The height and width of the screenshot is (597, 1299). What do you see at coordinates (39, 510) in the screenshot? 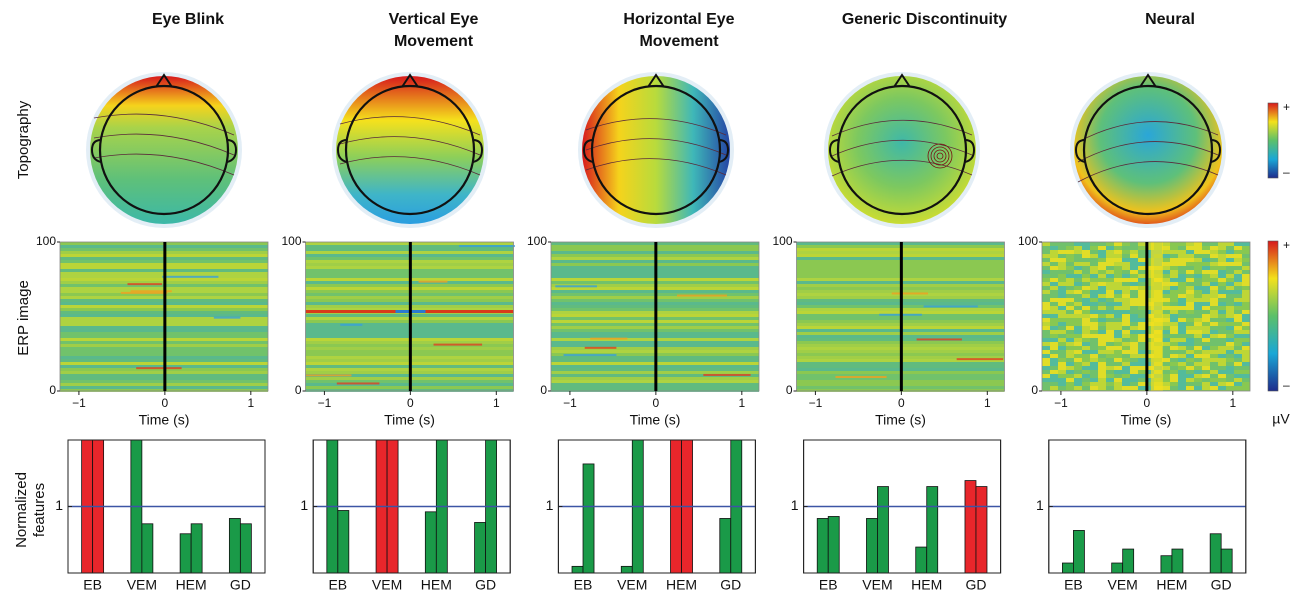
I see `row-label: features` at bounding box center [39, 510].